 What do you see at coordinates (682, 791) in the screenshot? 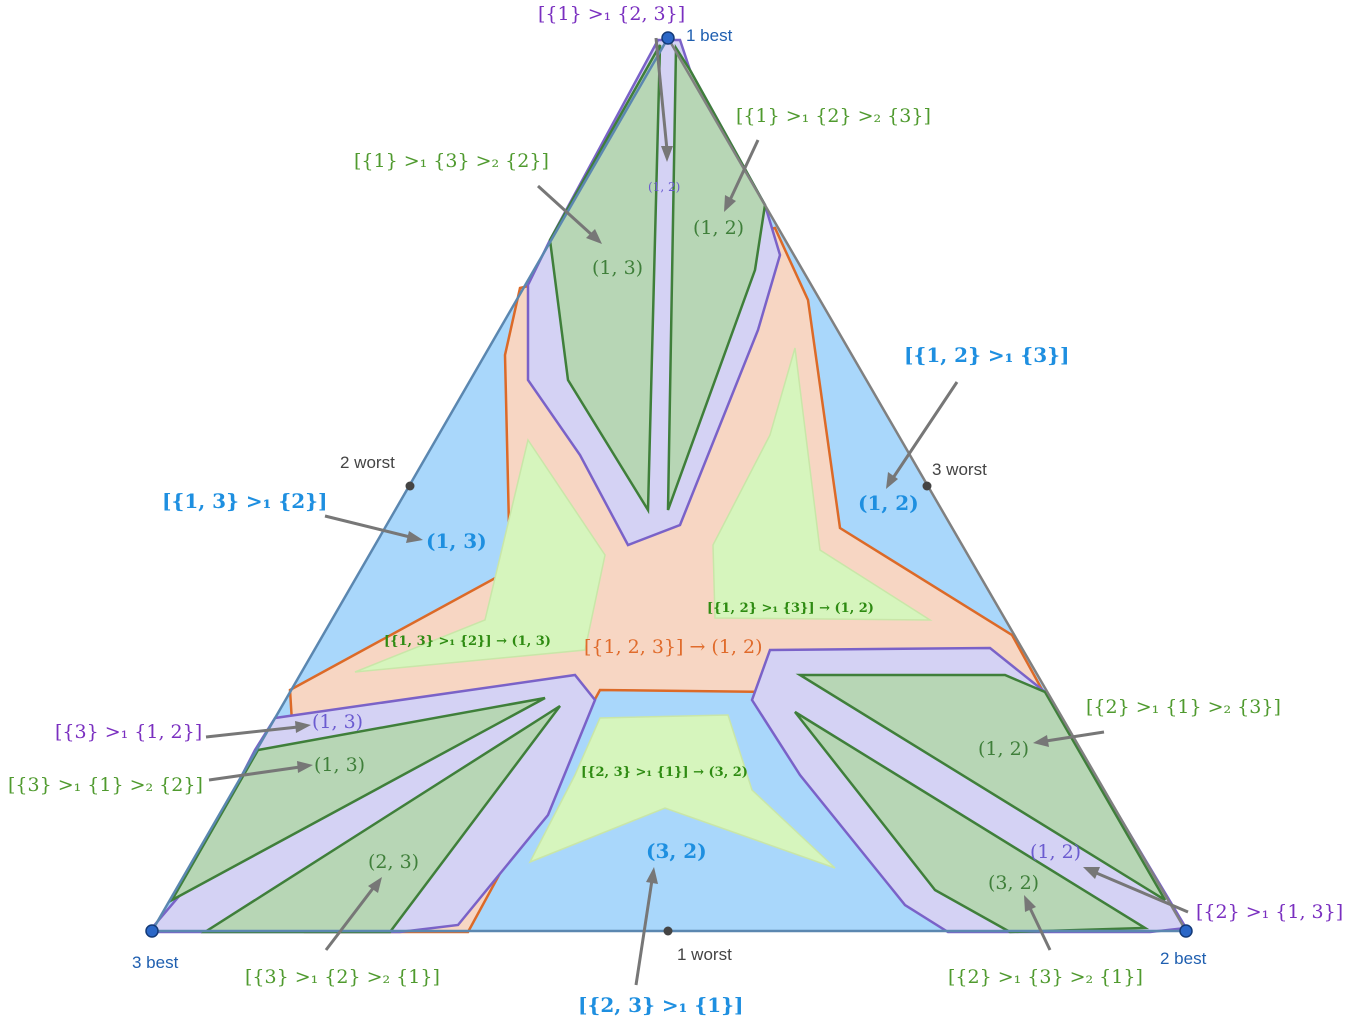
I see `star-bottom-region` at bounding box center [682, 791].